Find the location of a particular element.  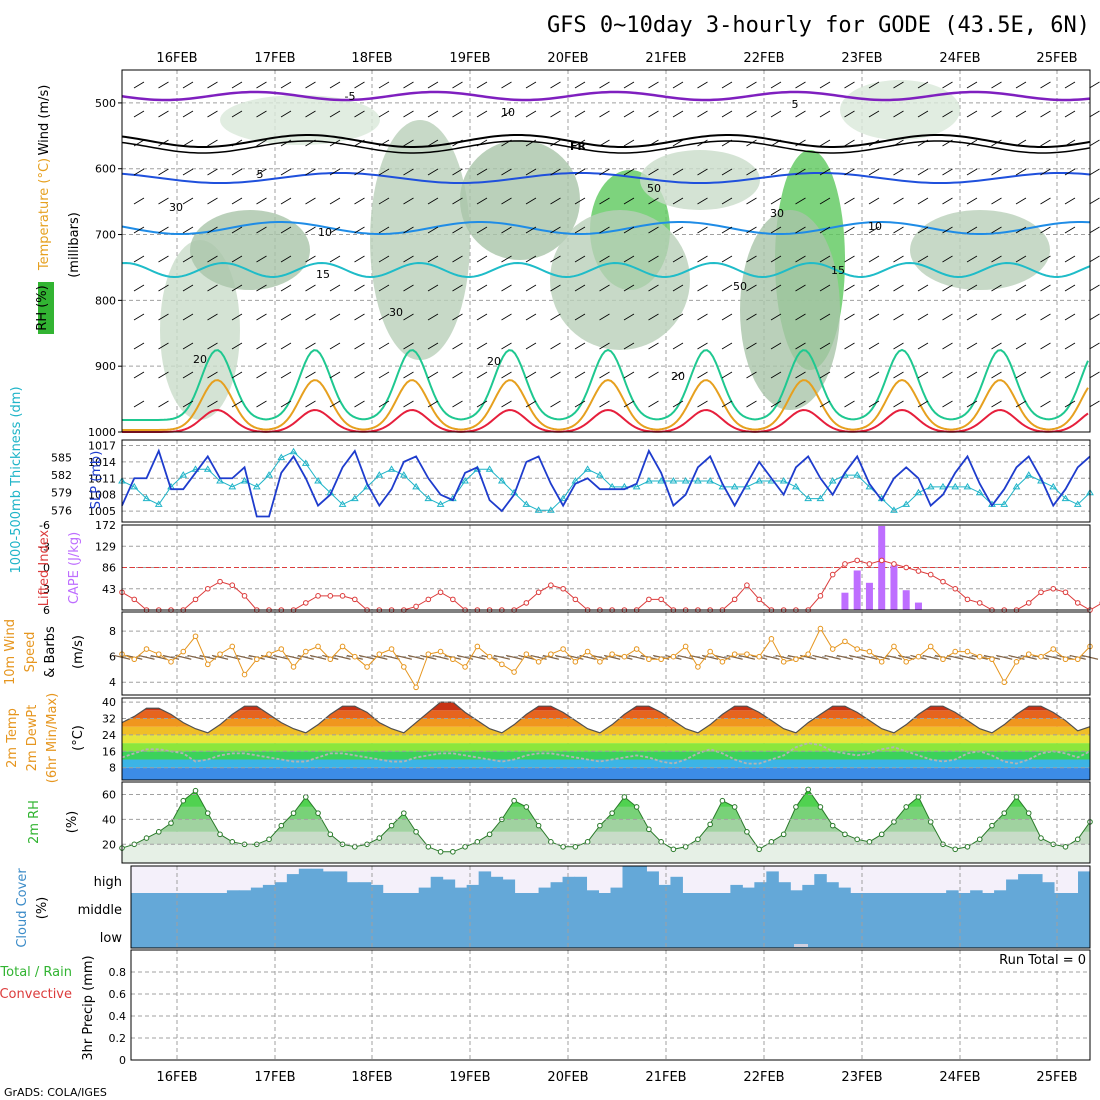

date-label: 22FEB is located at coordinates (763, 58).